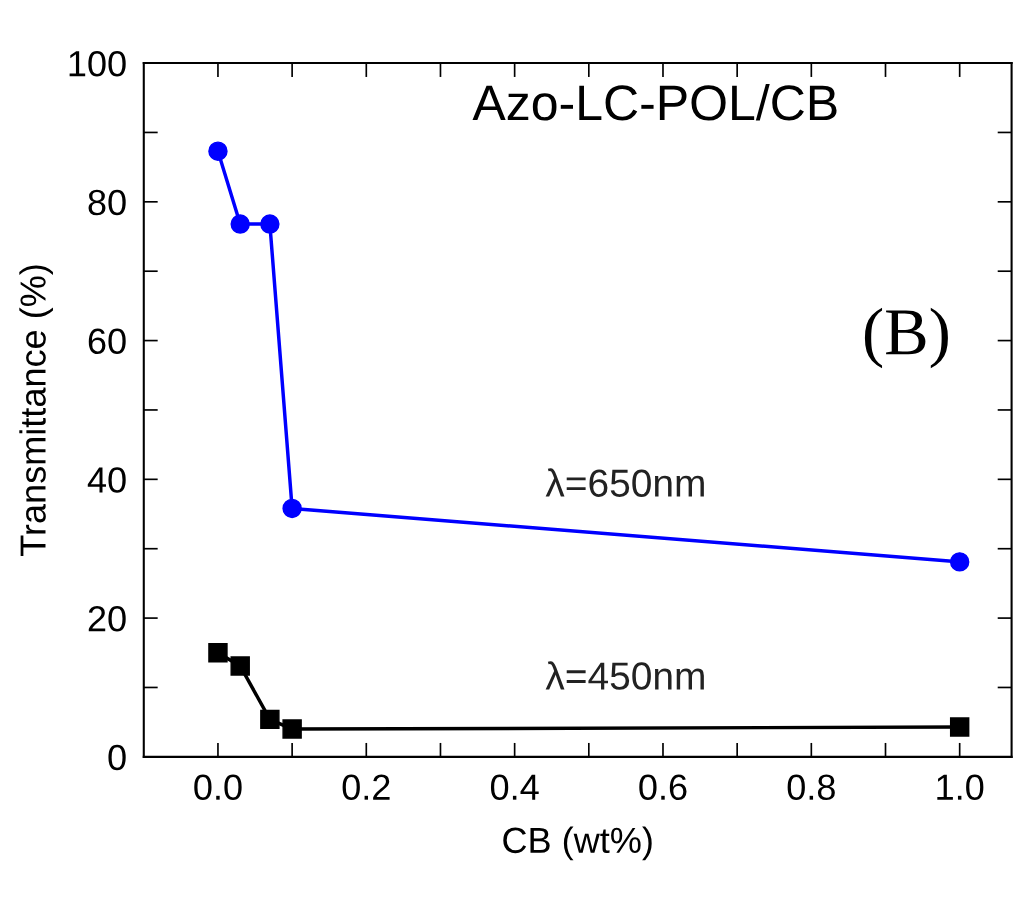 This screenshot has width=1027, height=901. Describe the element at coordinates (624, 482) in the screenshot. I see `series-label: λ=650nm` at that location.